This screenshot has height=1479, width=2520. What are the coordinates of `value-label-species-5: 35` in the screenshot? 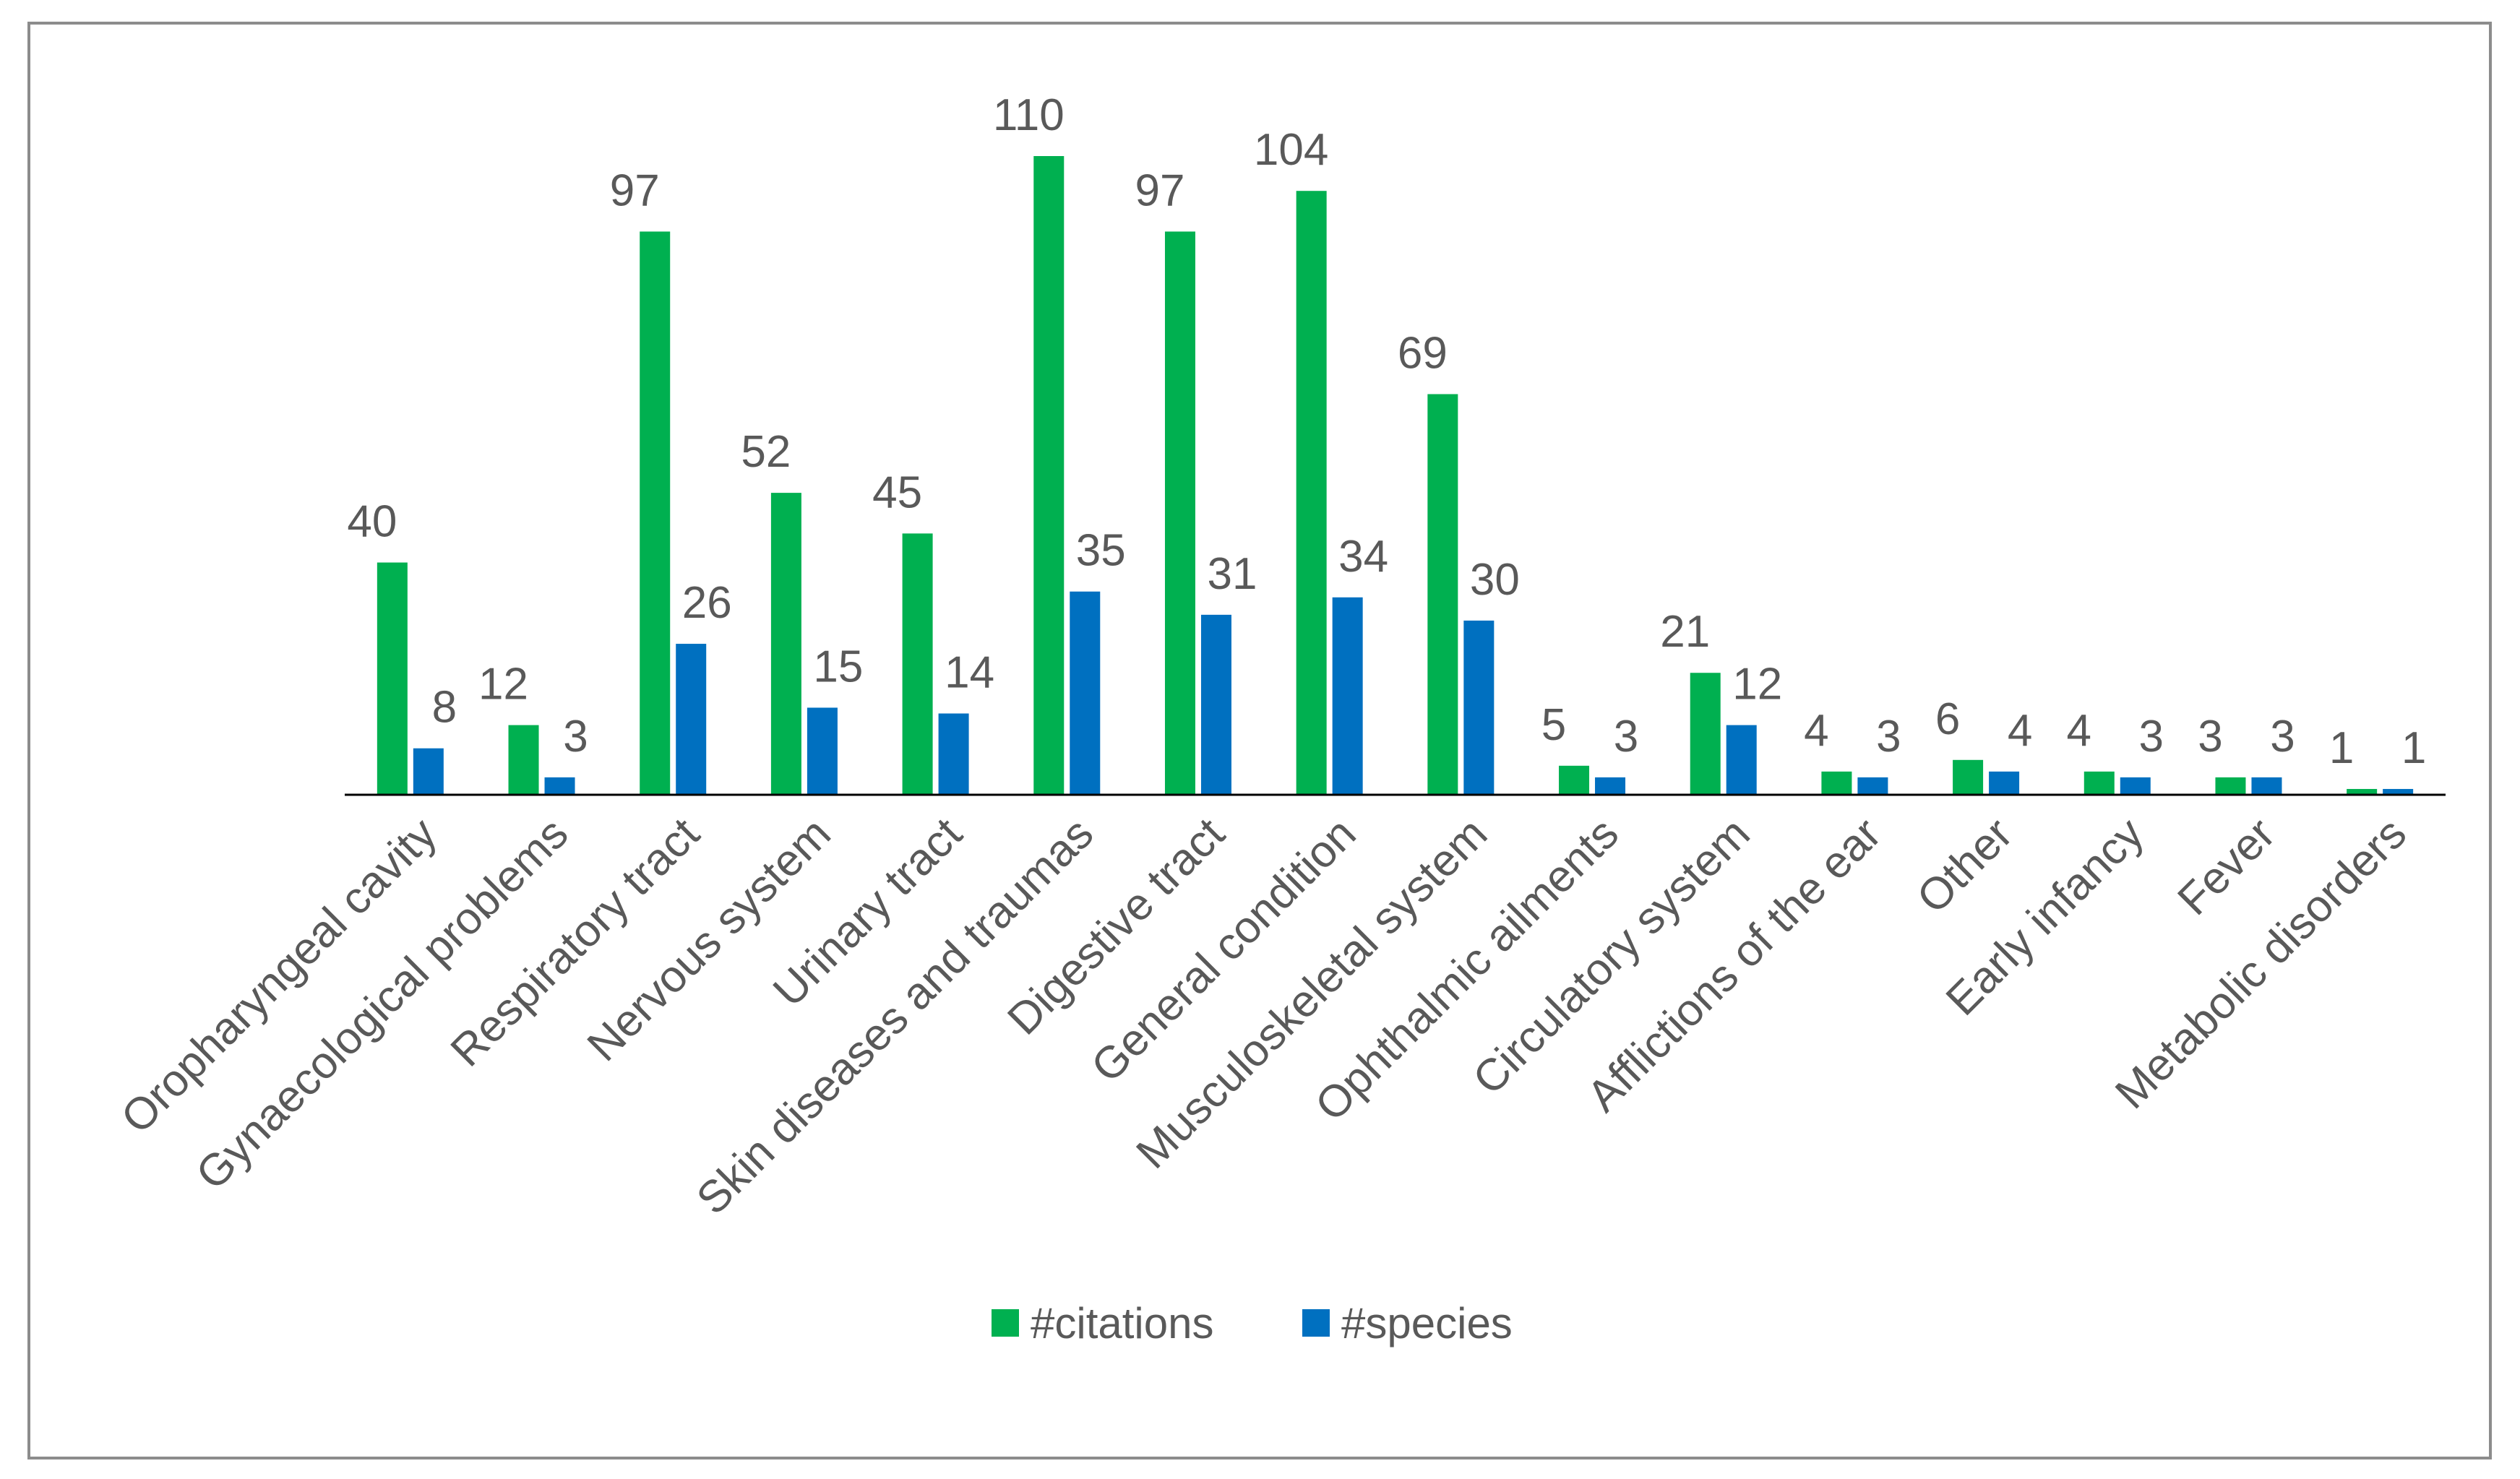 It's located at (1101, 551).